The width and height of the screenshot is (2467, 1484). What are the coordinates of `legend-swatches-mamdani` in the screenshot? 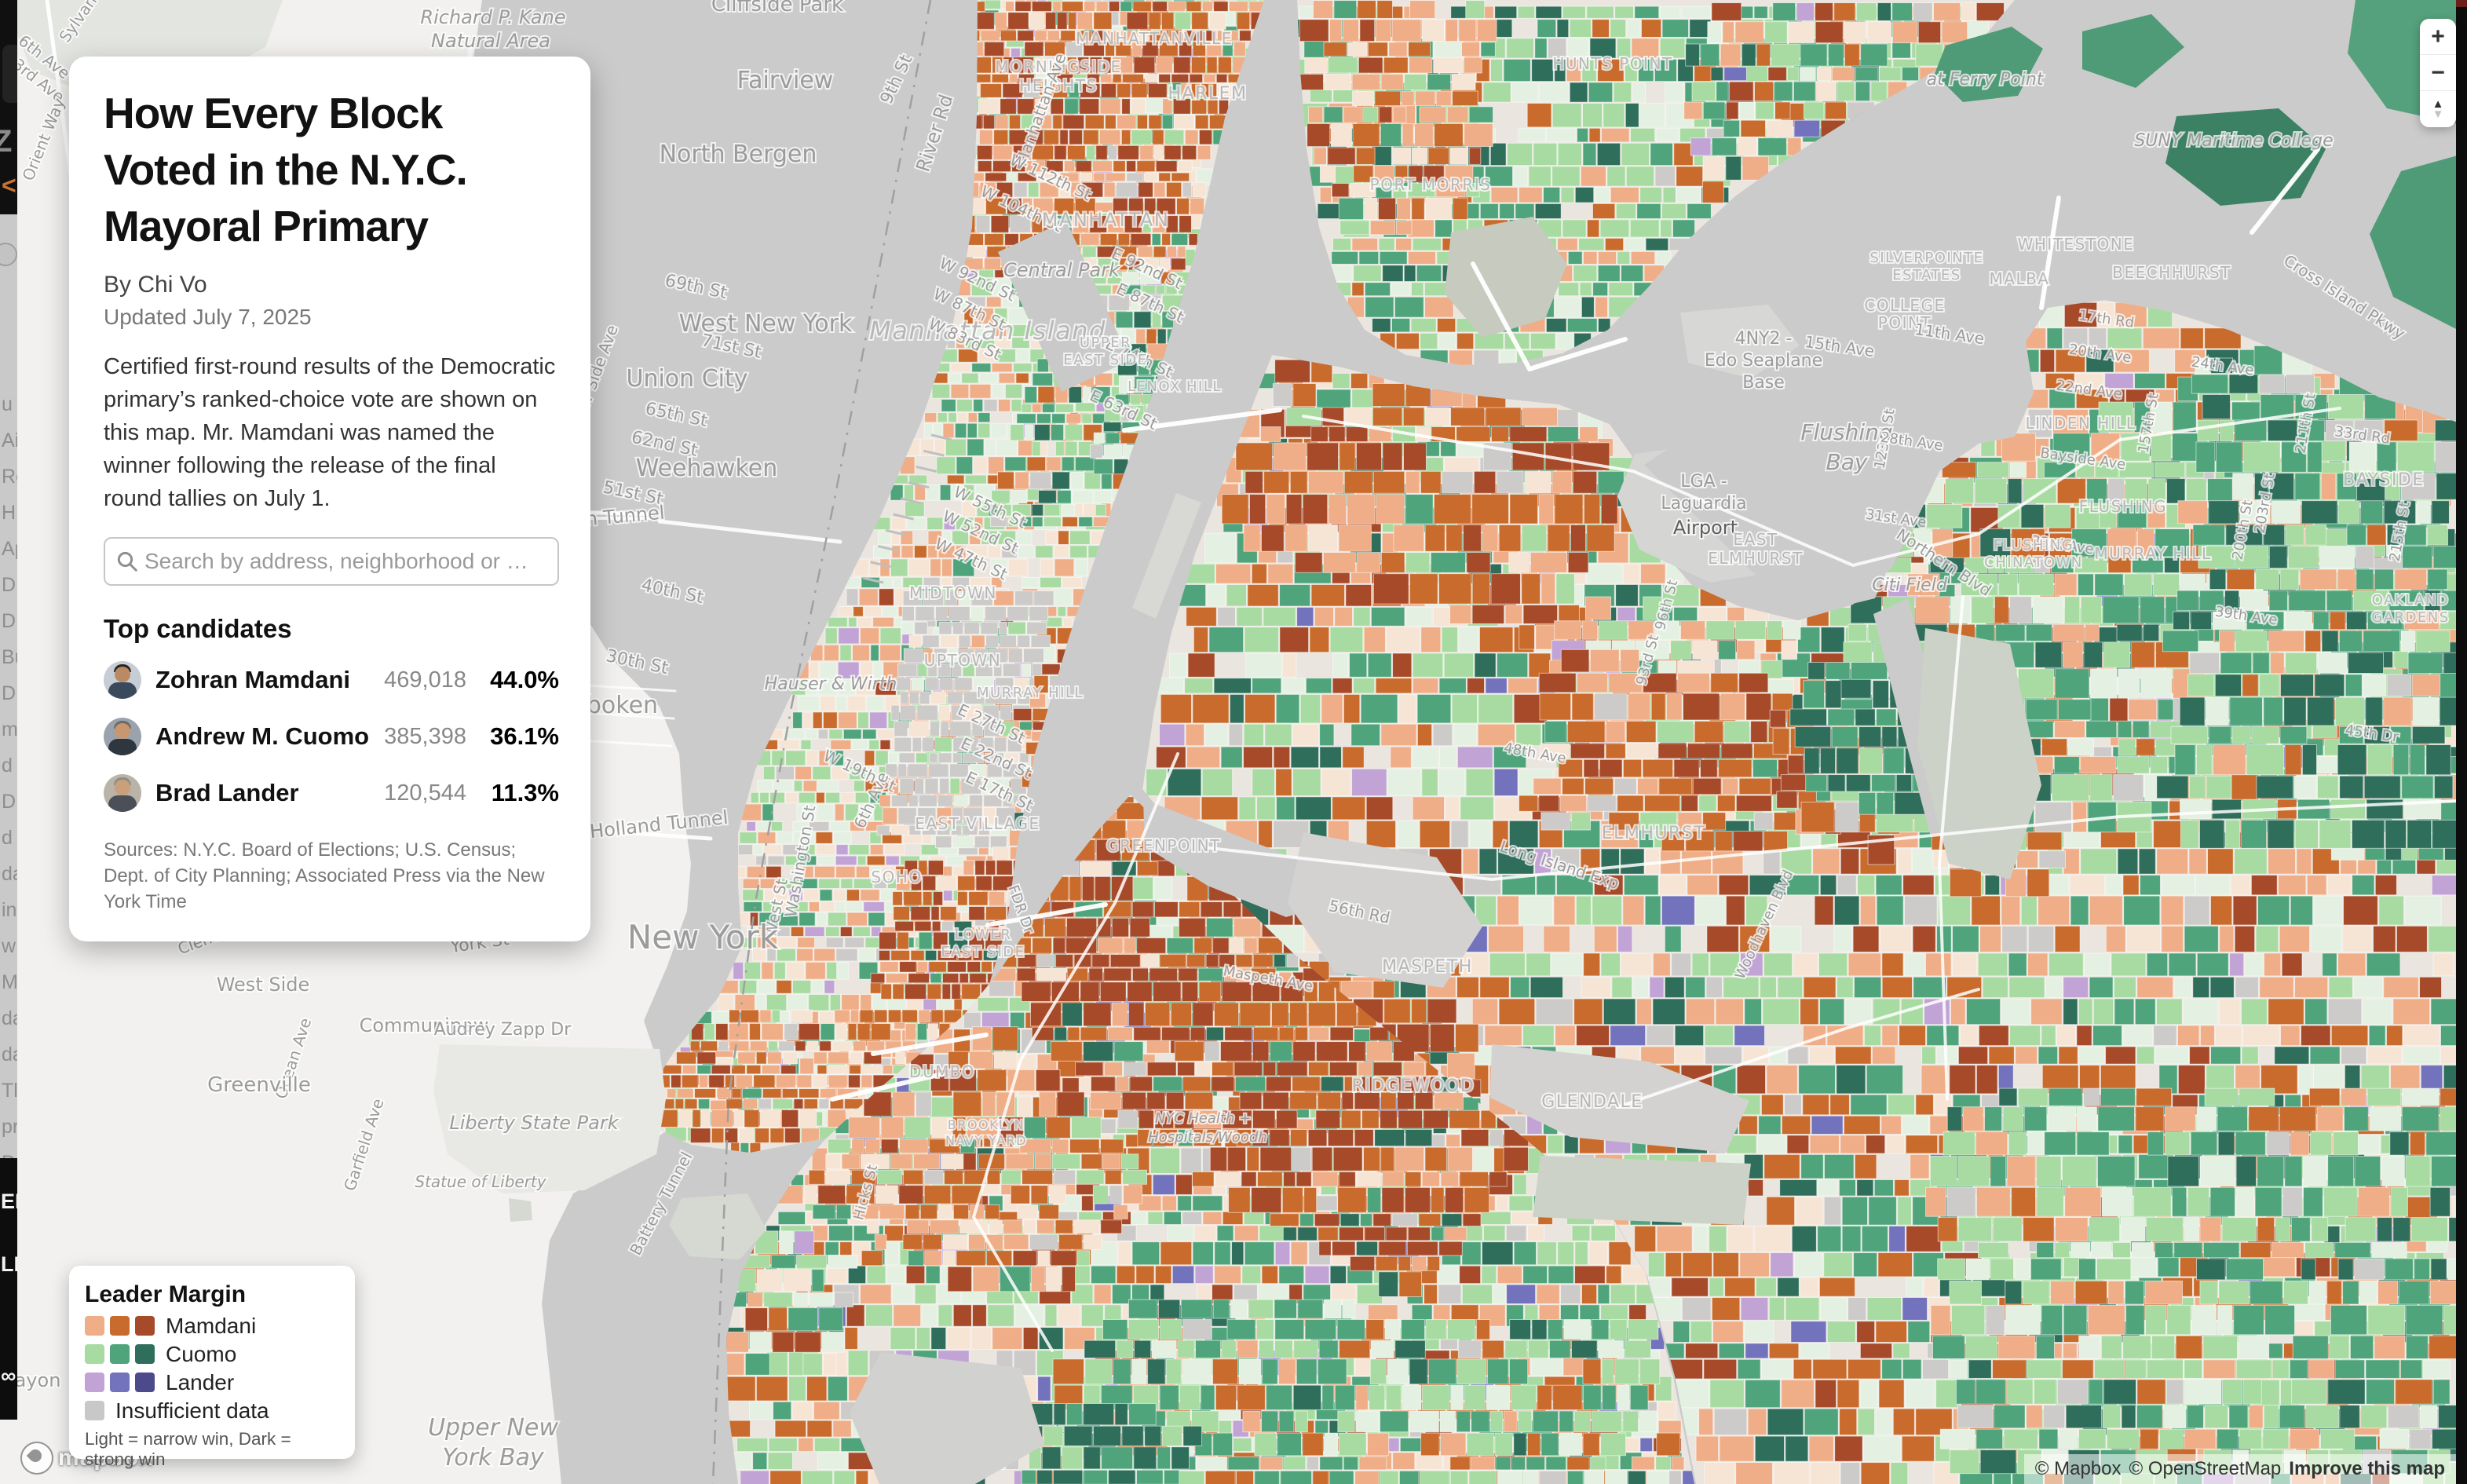 It's located at (120, 1326).